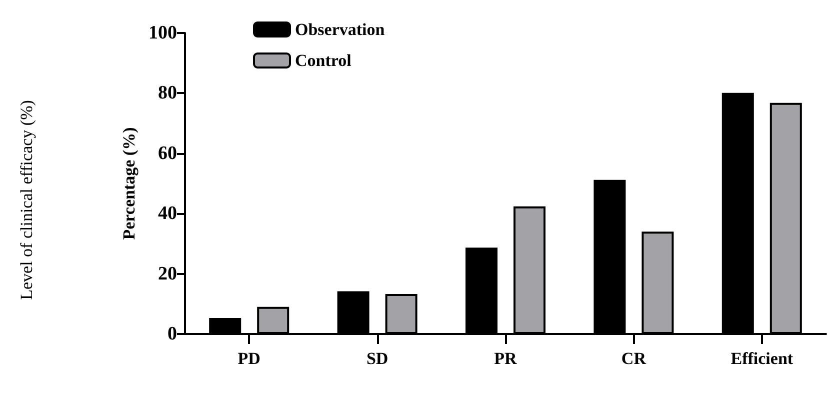 The height and width of the screenshot is (400, 838). I want to click on y-tick-label: 0, so click(172, 334).